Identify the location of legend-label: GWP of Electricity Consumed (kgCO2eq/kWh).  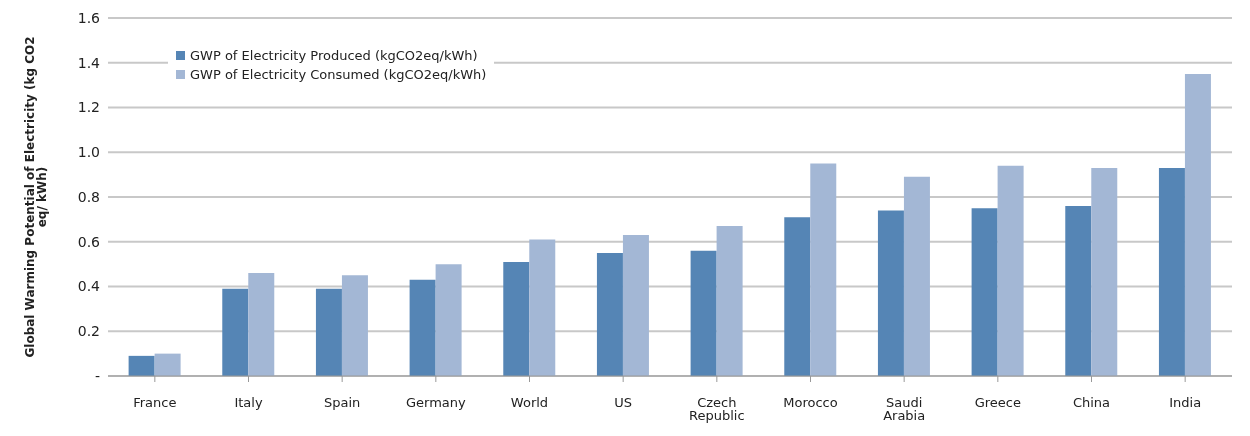
(338, 74).